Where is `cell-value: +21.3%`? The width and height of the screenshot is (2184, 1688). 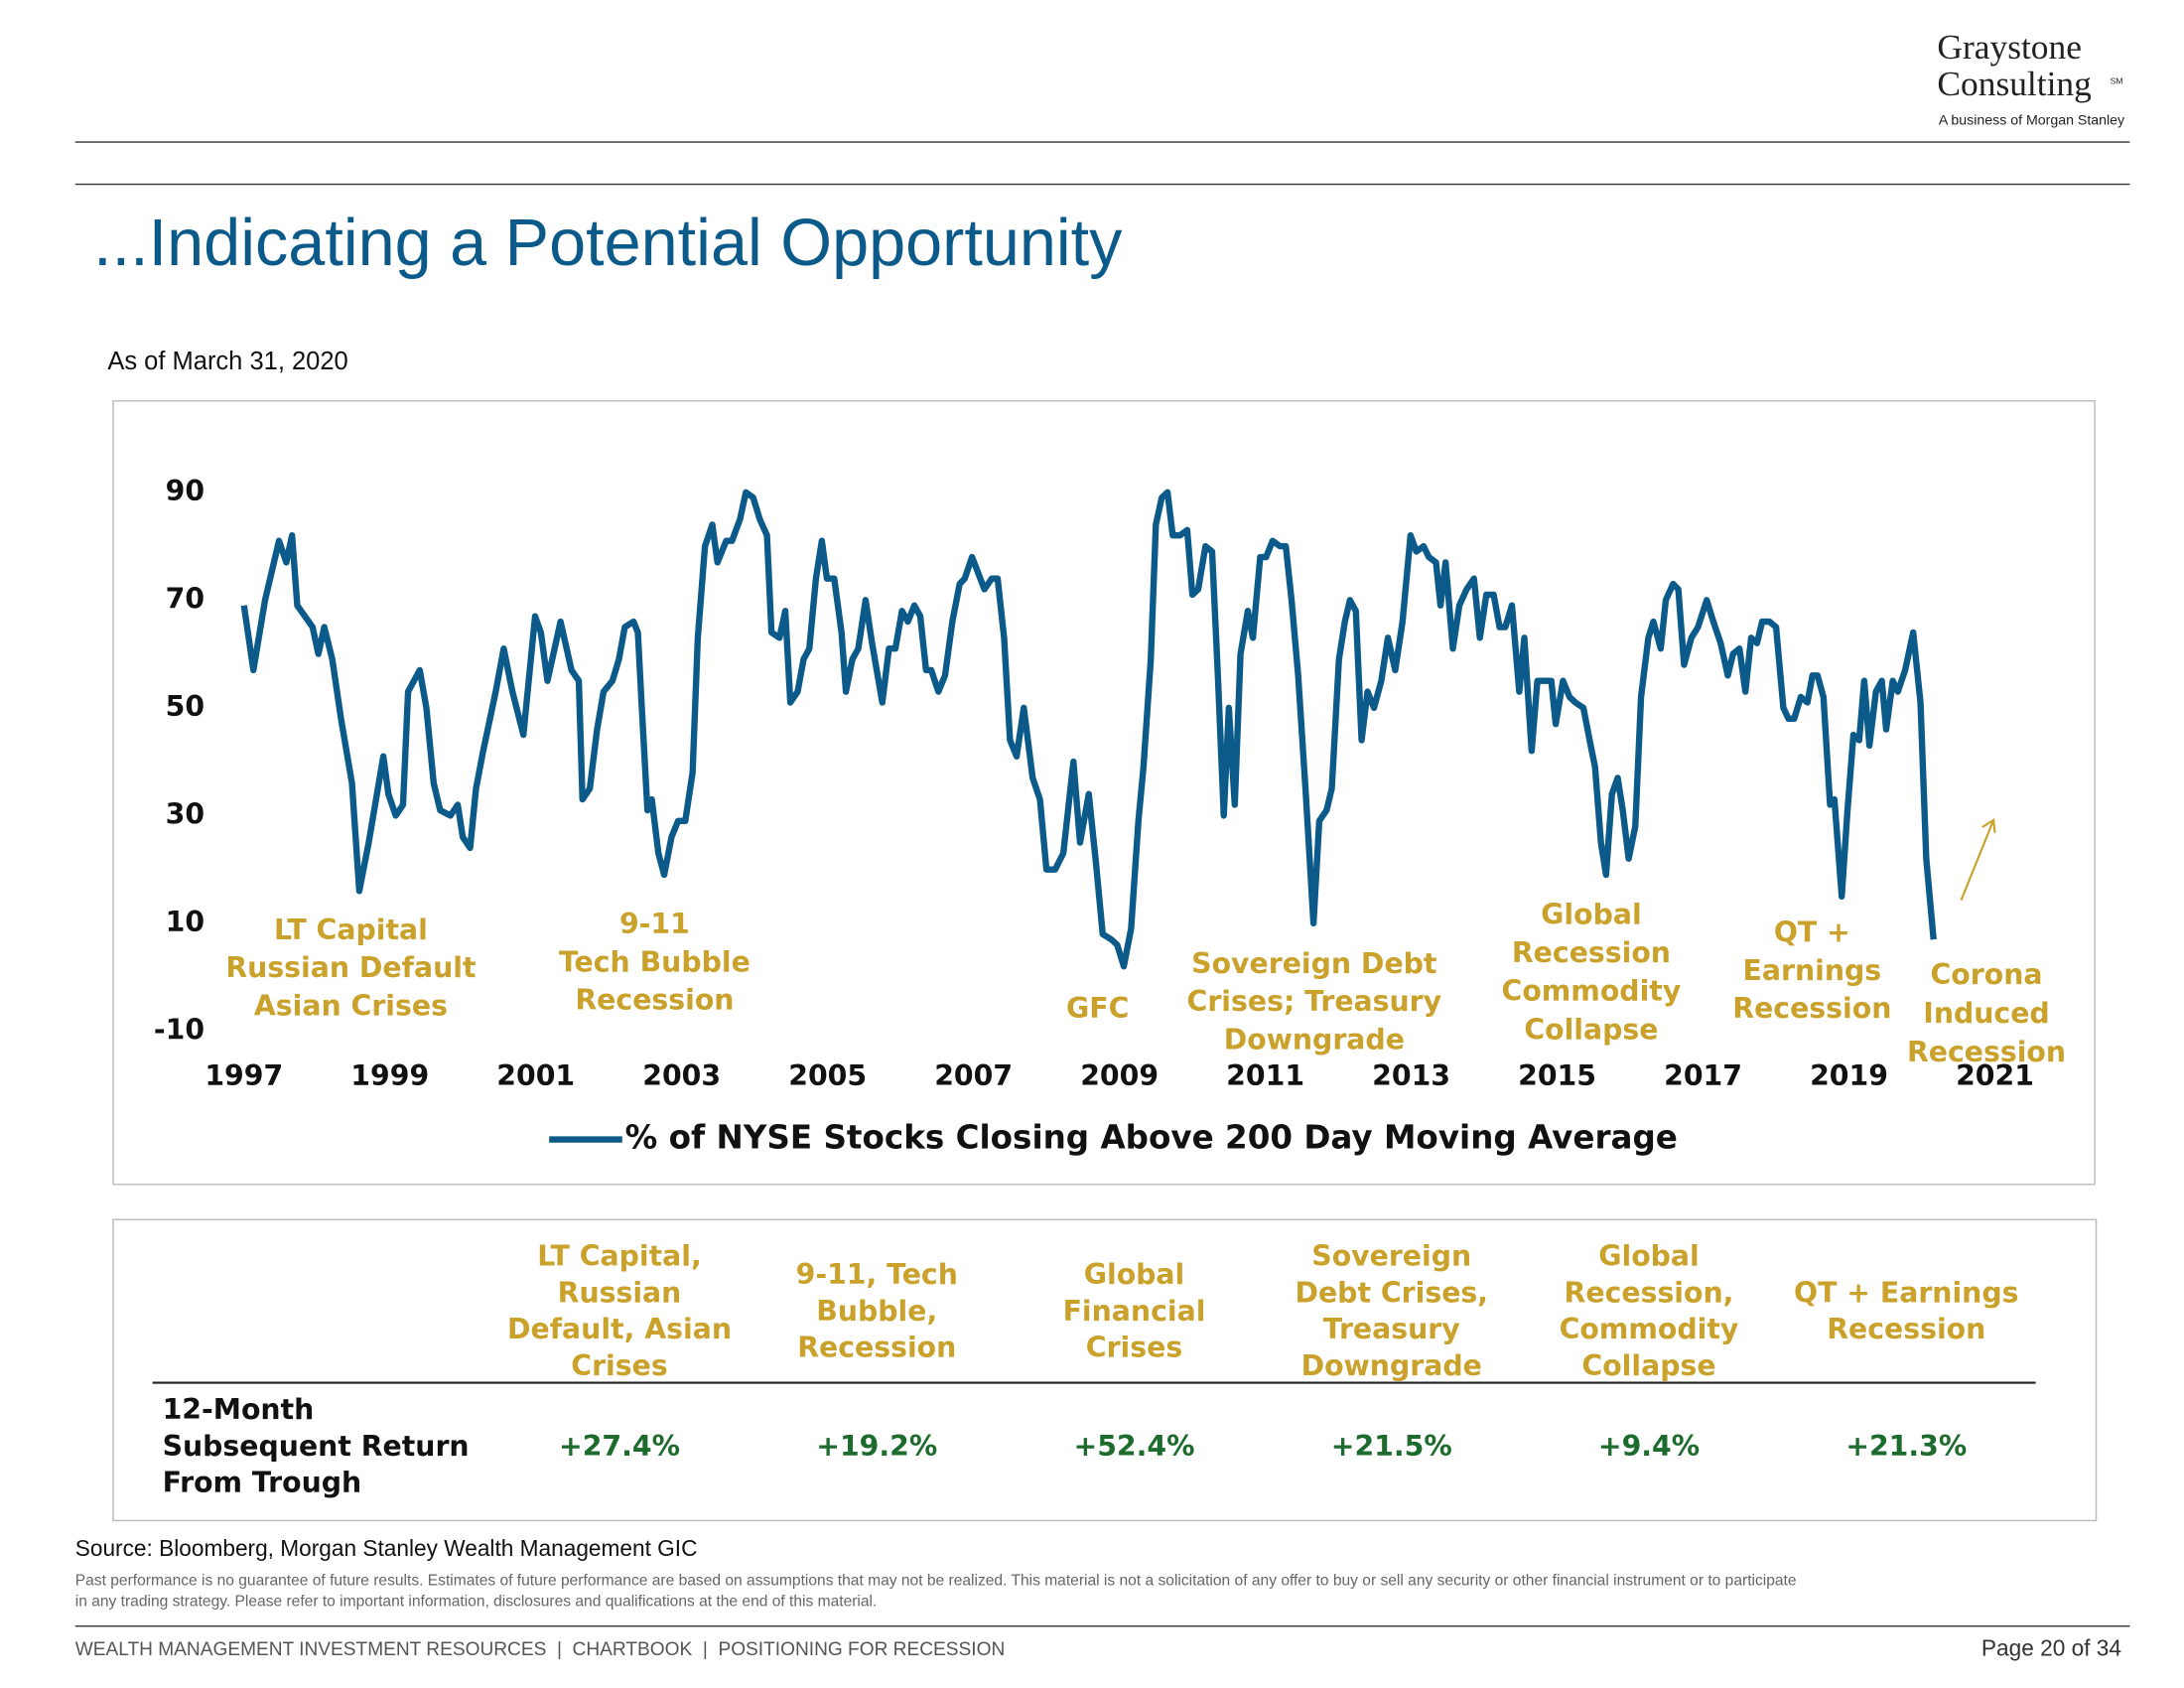 cell-value: +21.3% is located at coordinates (1906, 1446).